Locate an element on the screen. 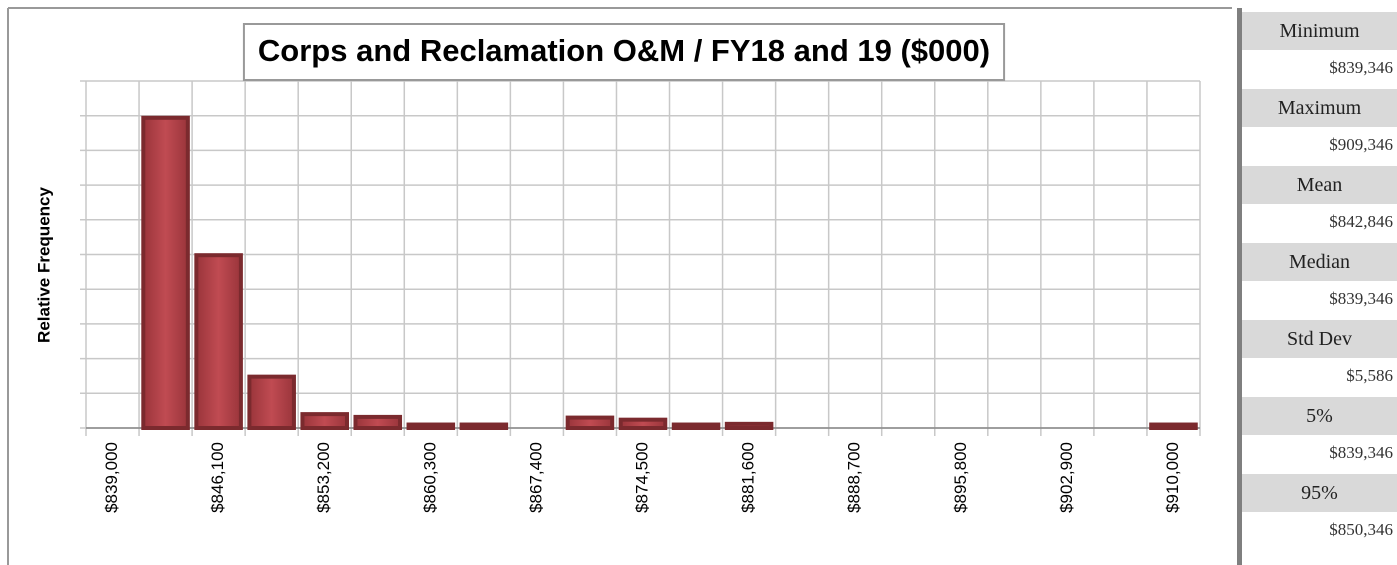 This screenshot has height=565, width=1397. x-tick-label: $910,000 is located at coordinates (1172, 477).